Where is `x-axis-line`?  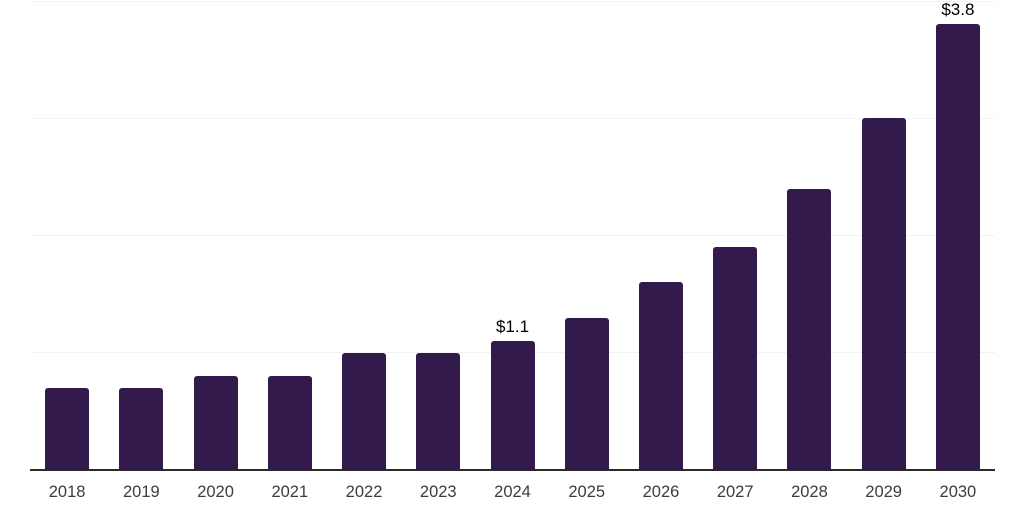
x-axis-line is located at coordinates (512, 470).